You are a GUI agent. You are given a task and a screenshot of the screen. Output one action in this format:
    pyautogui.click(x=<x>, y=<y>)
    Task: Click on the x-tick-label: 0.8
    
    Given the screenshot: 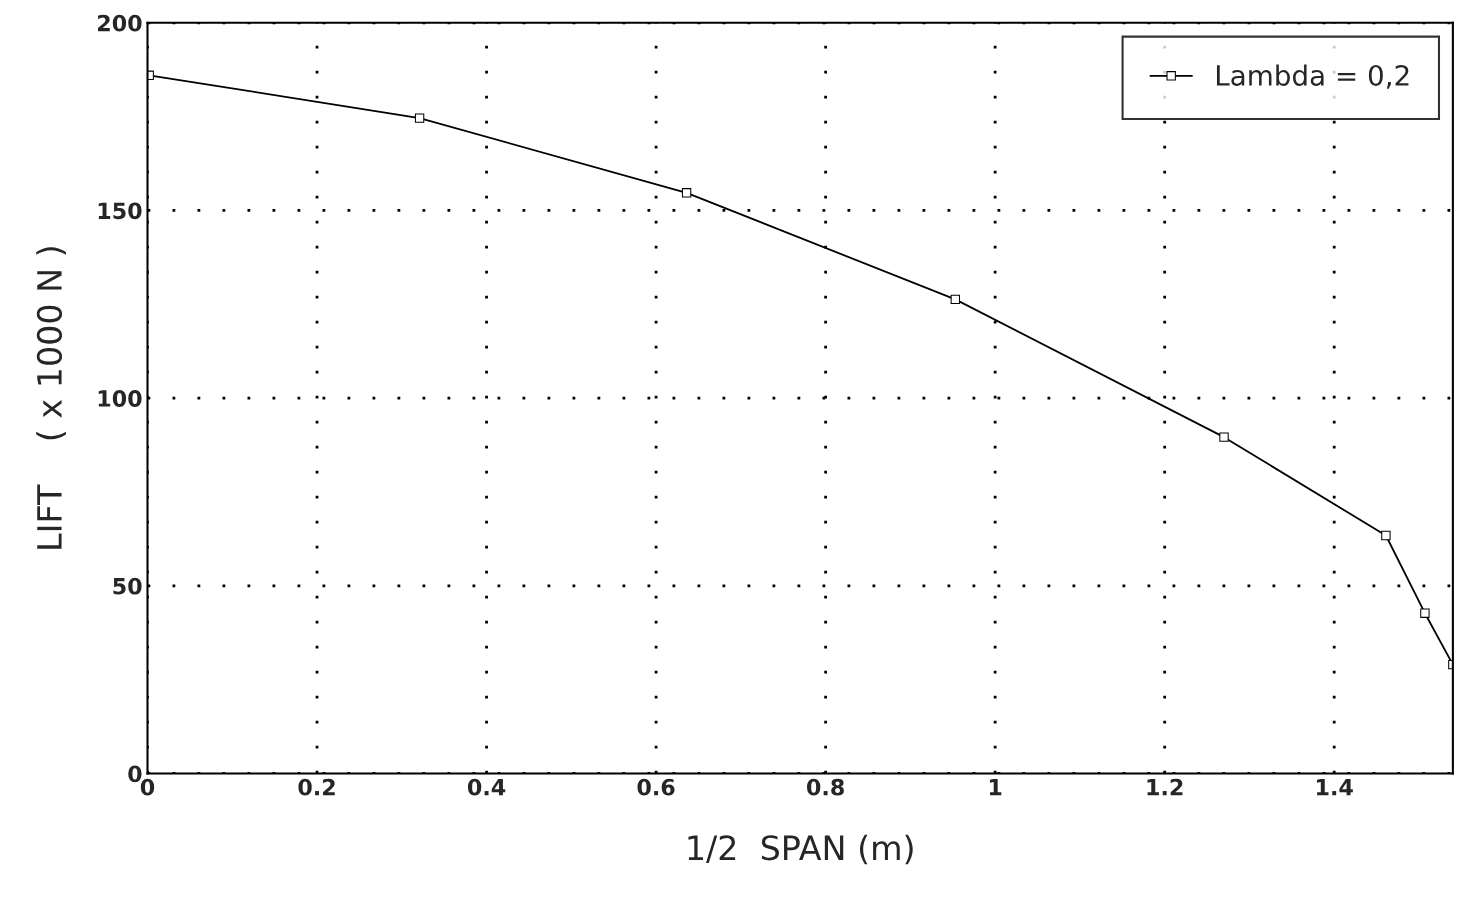 What is the action you would take?
    pyautogui.click(x=825, y=787)
    